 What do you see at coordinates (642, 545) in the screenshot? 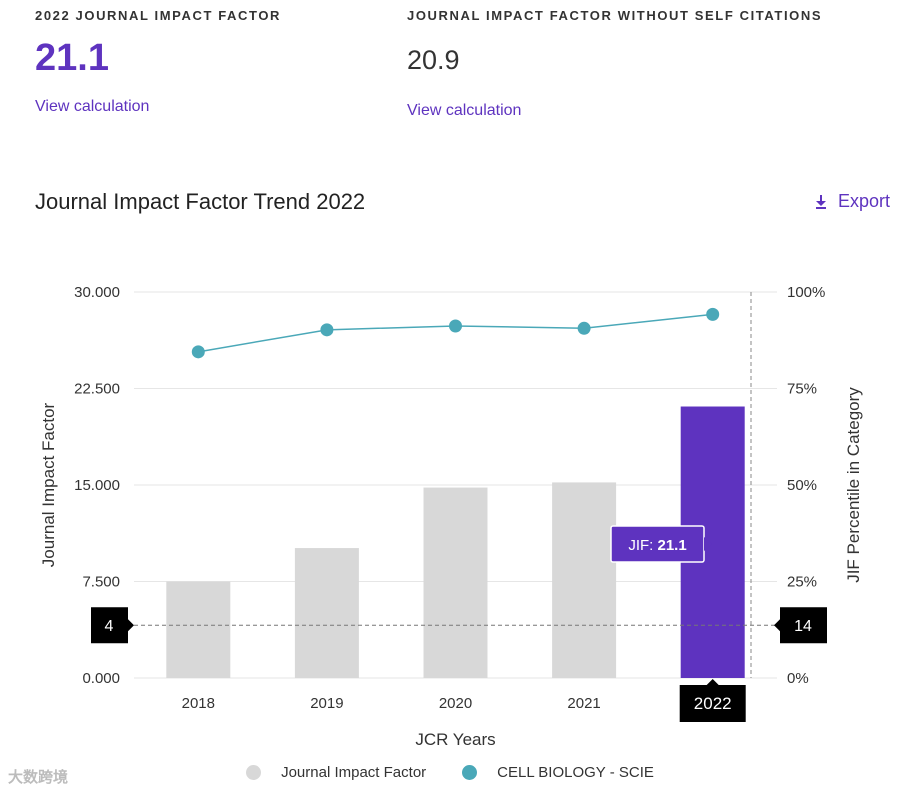
I see `jif-tooltip-label: JIF:` at bounding box center [642, 545].